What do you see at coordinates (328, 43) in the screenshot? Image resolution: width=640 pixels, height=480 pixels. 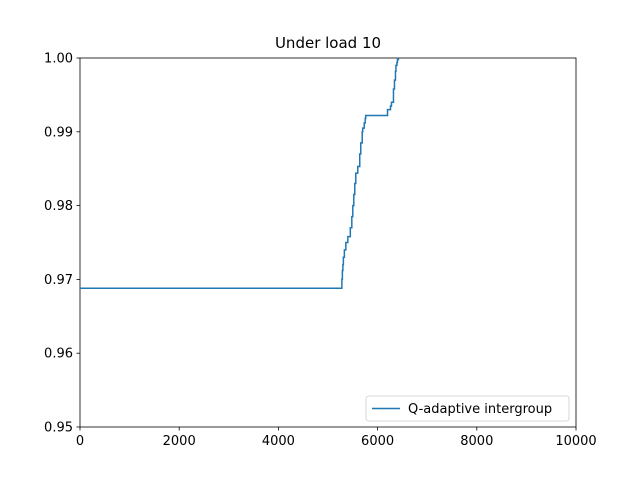 I see `chart-title: Under load 10` at bounding box center [328, 43].